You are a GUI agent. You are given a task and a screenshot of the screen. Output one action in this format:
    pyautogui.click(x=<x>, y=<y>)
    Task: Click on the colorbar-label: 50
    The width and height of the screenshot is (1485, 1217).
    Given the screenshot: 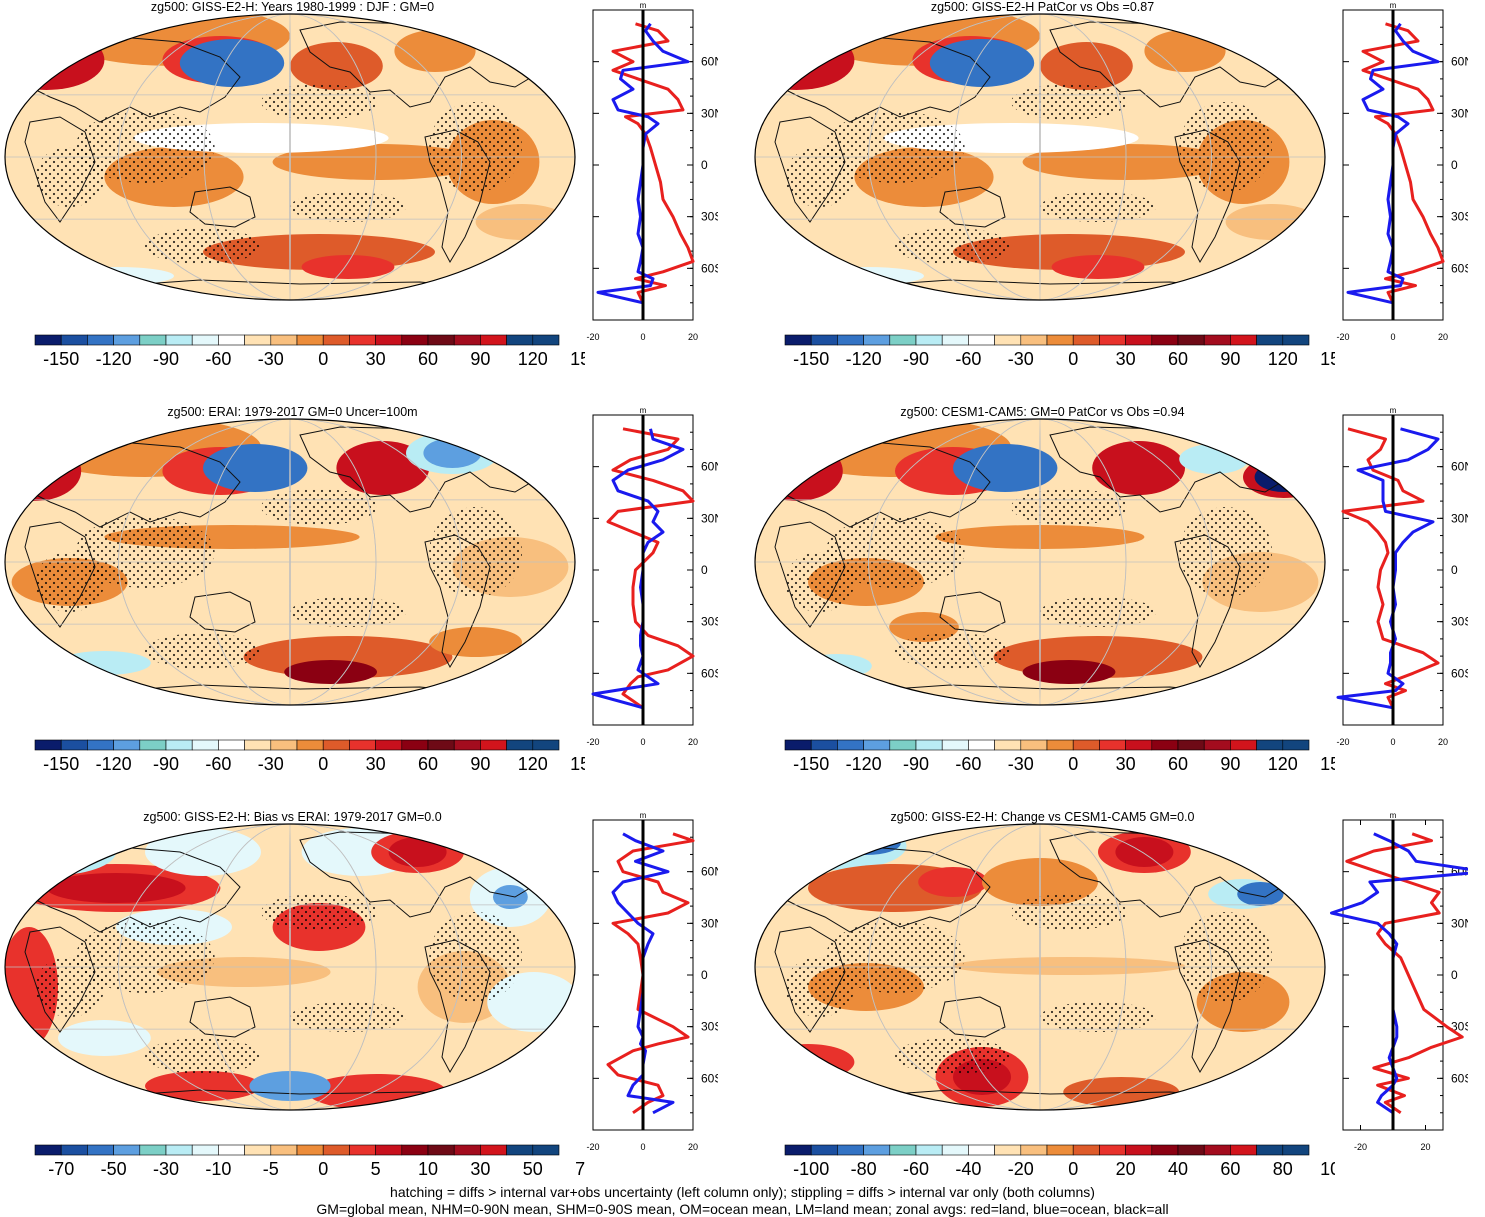 What is the action you would take?
    pyautogui.click(x=533, y=1169)
    